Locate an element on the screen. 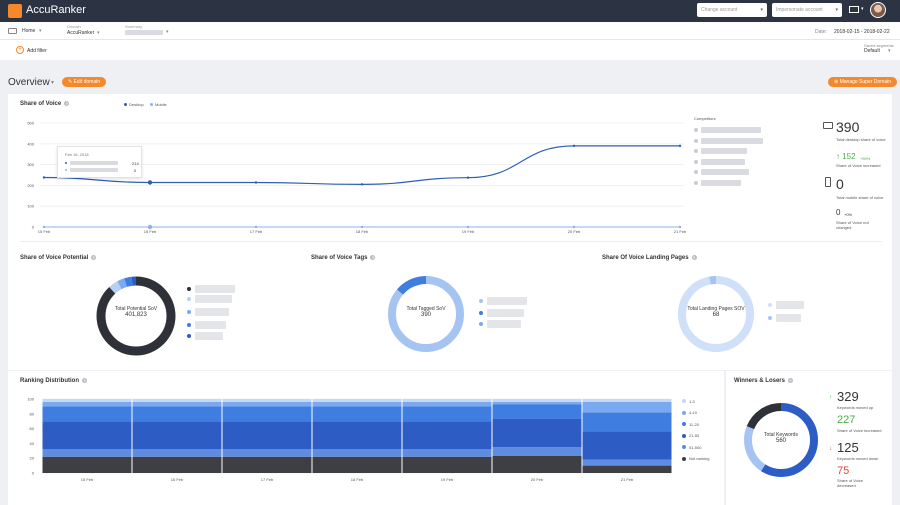  sov-landing-donut is located at coordinates (716, 314).